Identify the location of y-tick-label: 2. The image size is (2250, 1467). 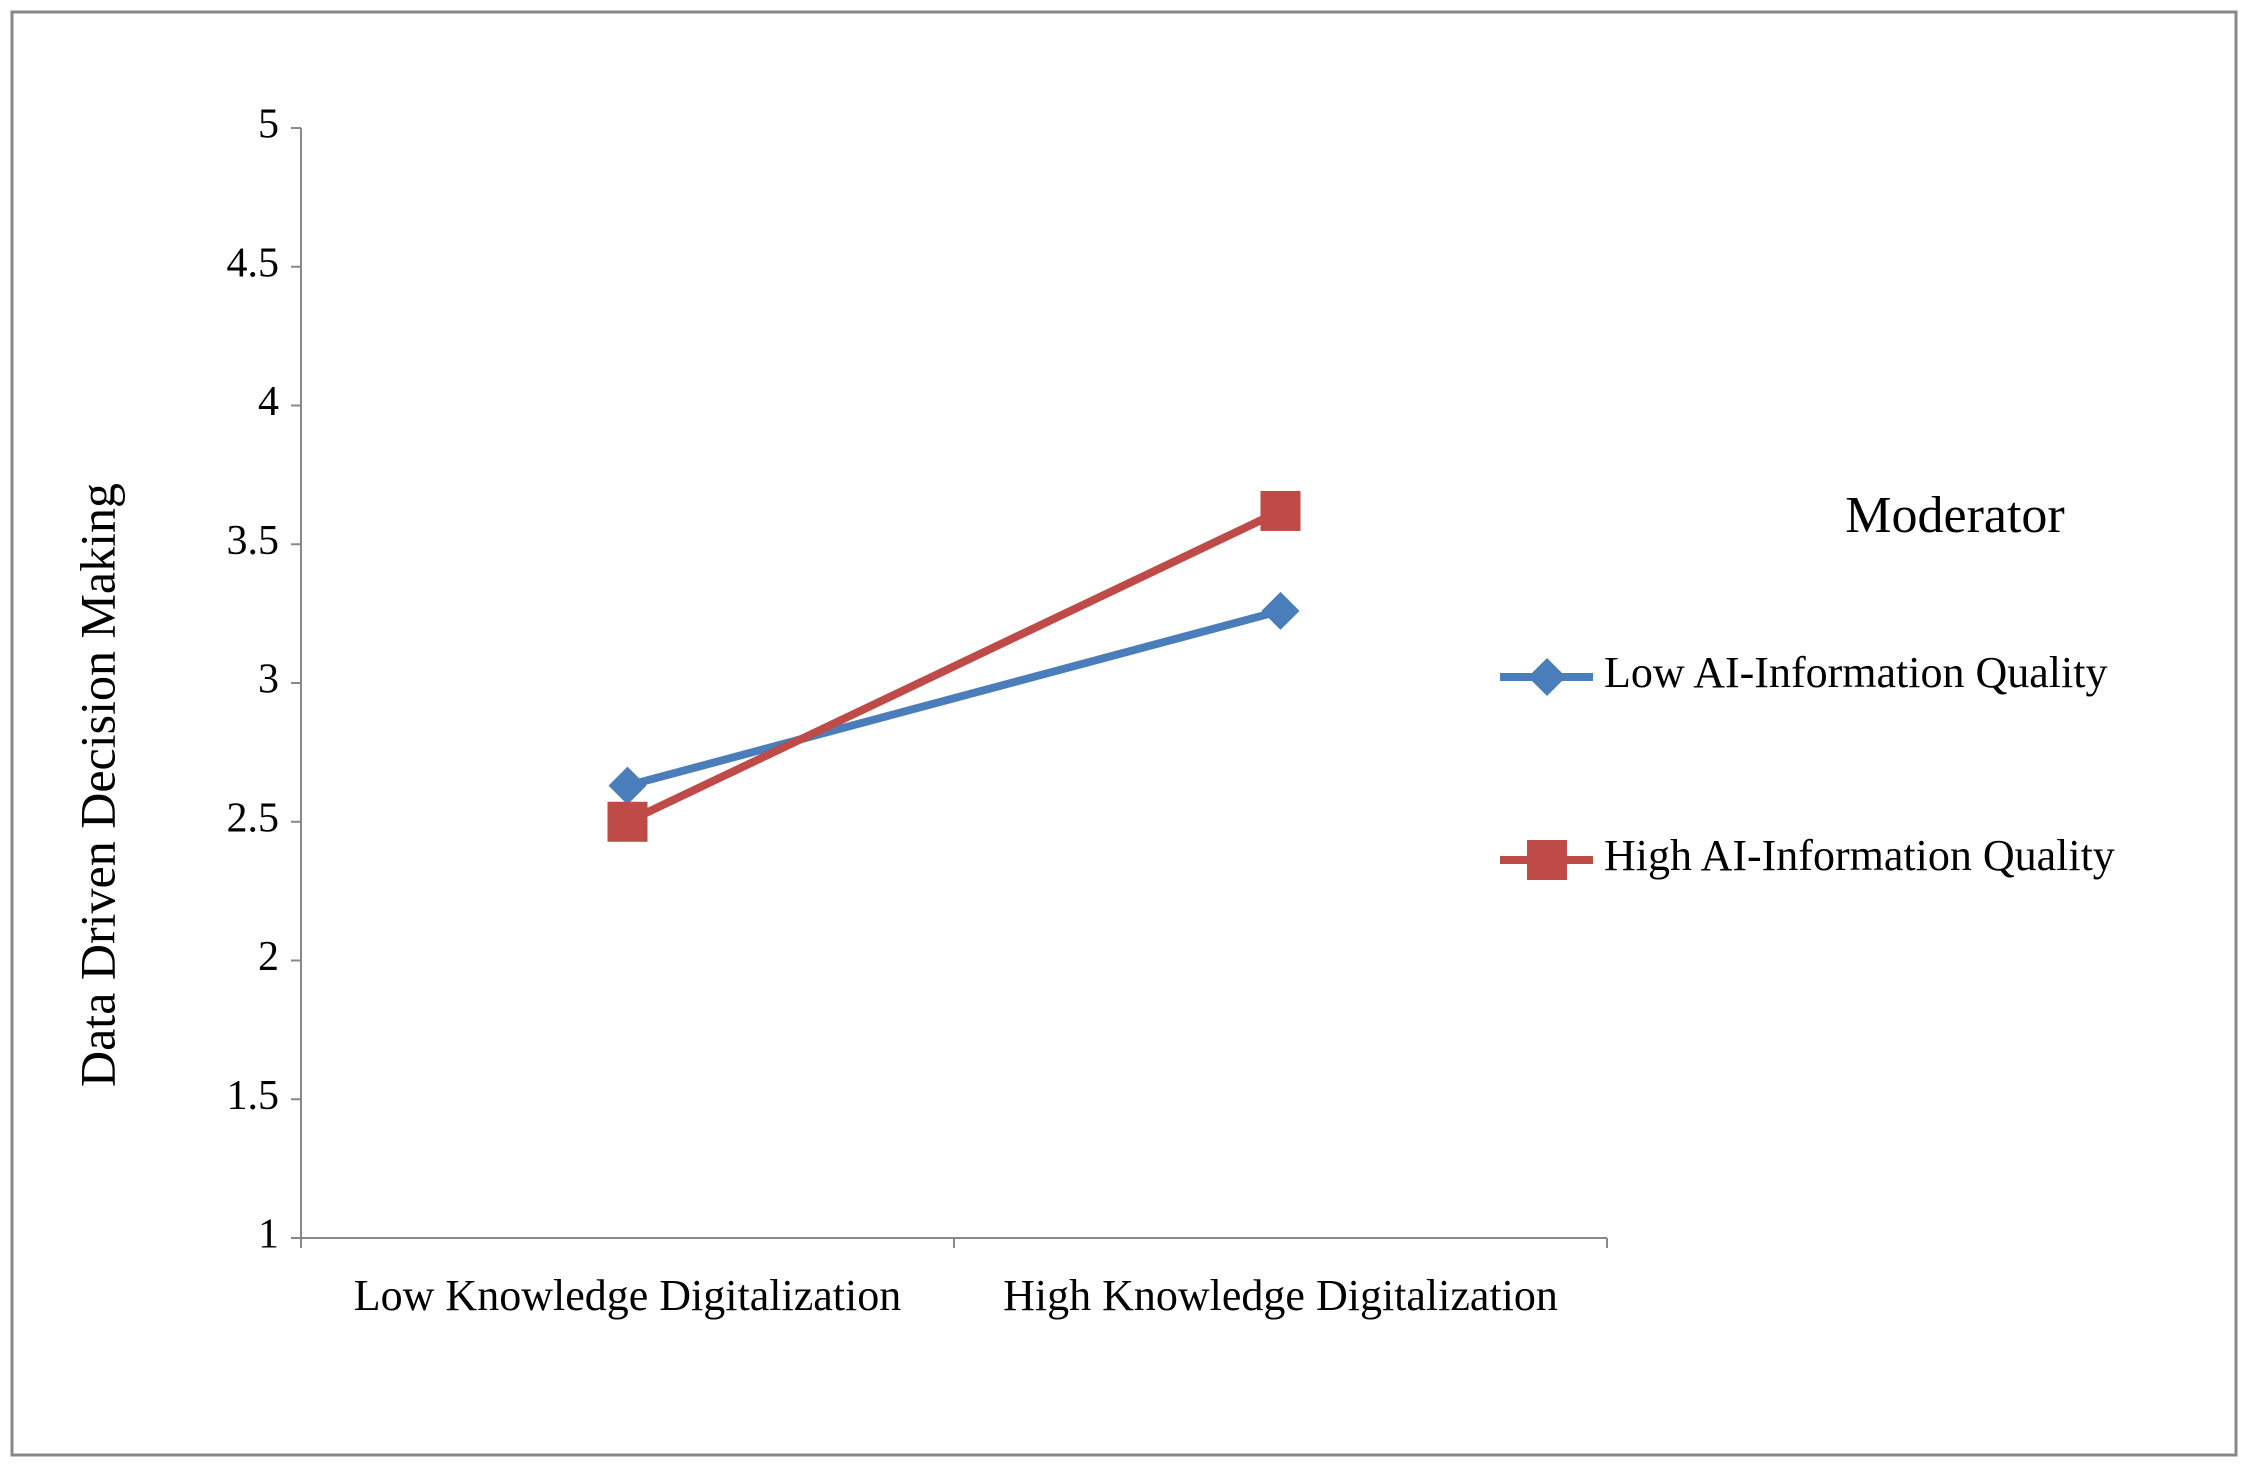
(268, 957).